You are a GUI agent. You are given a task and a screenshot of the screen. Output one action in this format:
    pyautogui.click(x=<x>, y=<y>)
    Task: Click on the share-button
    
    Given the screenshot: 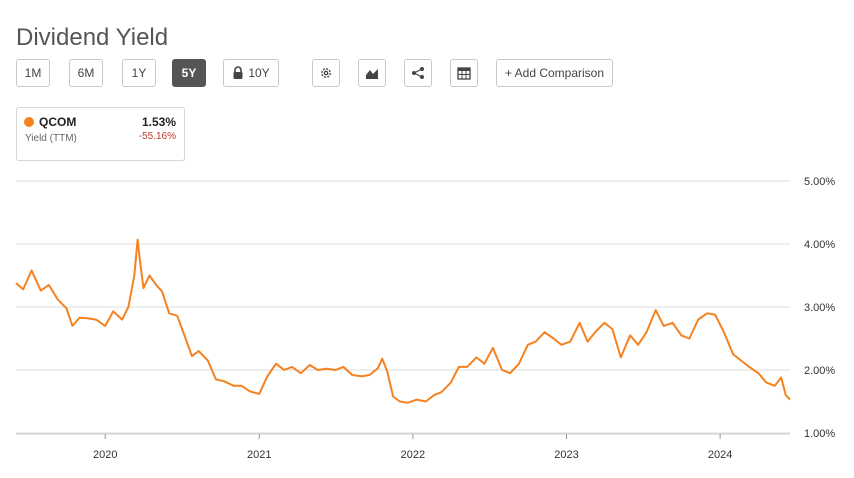 What is the action you would take?
    pyautogui.click(x=418, y=73)
    